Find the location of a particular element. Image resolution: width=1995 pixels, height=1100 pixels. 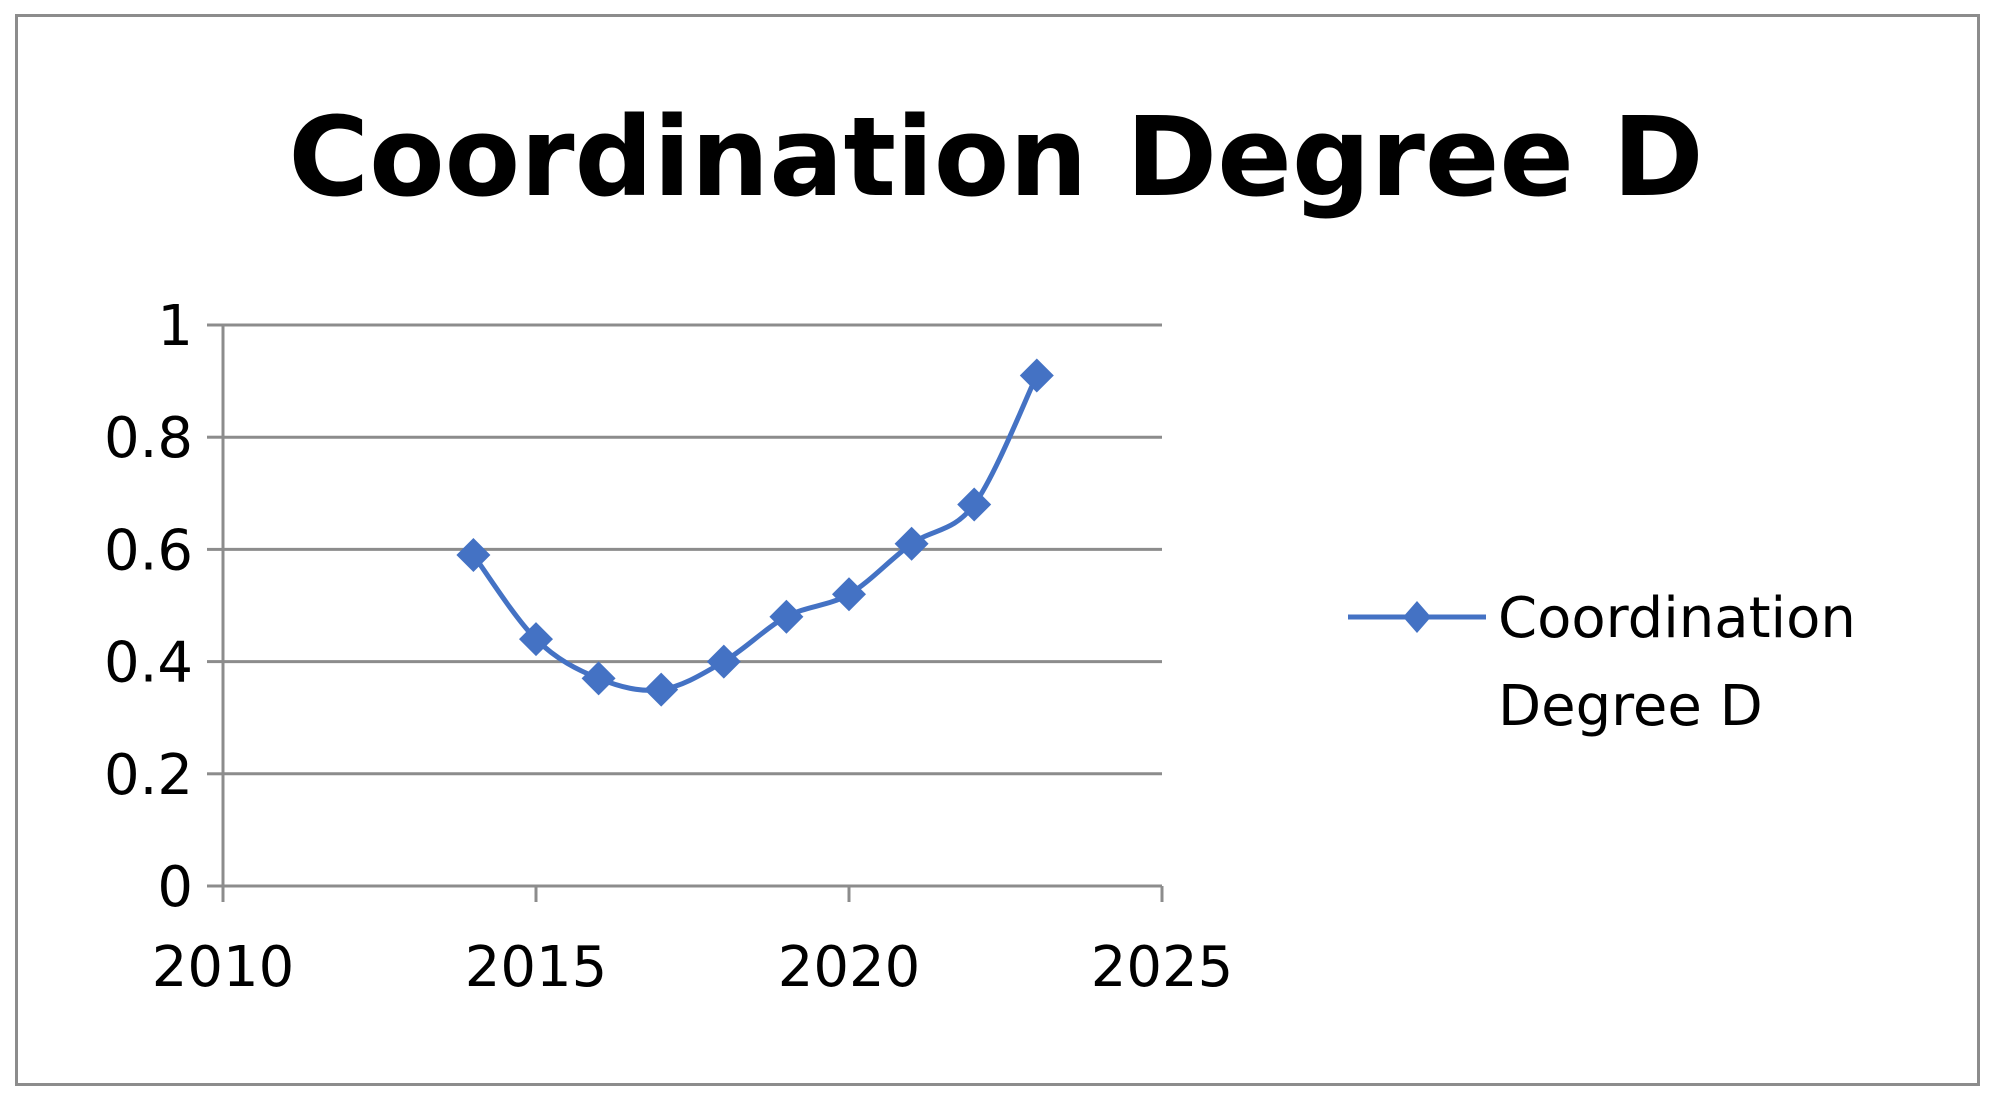

x-tick-label: 2010 is located at coordinates (223, 967).